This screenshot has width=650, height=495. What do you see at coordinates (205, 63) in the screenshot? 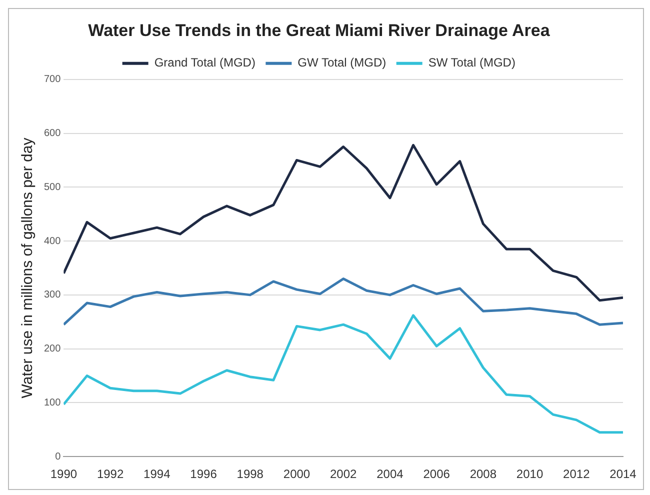
I see `legend-label: Grand Total (MGD)` at bounding box center [205, 63].